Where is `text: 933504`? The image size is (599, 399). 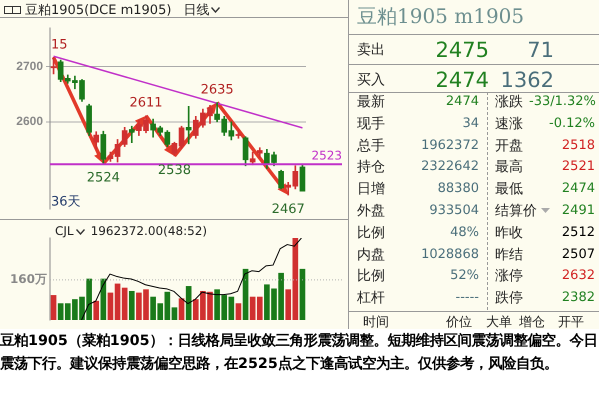
text: 933504 is located at coordinates (453, 210).